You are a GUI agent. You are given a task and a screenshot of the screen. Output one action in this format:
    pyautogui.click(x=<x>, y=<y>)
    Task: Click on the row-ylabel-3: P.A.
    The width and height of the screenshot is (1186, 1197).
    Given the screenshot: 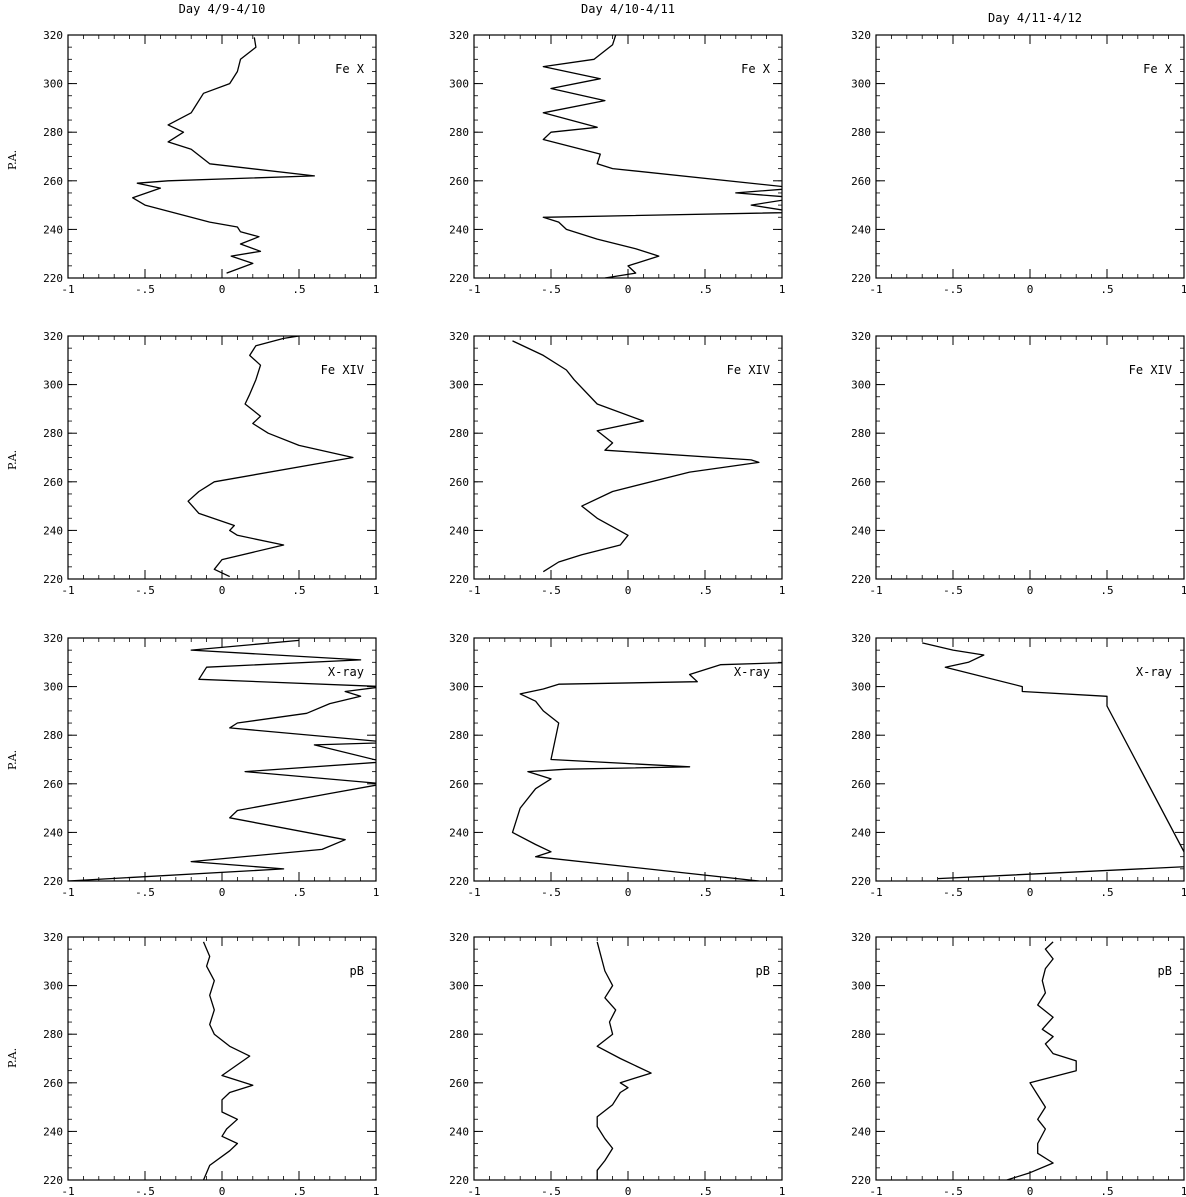 What is the action you would take?
    pyautogui.click(x=12, y=760)
    